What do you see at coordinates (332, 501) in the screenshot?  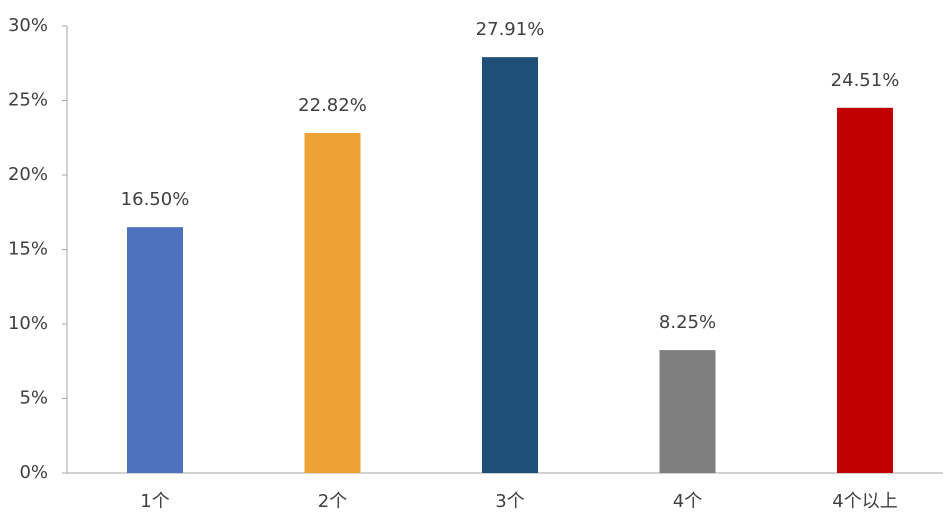 I see `x-tick-label: 2个` at bounding box center [332, 501].